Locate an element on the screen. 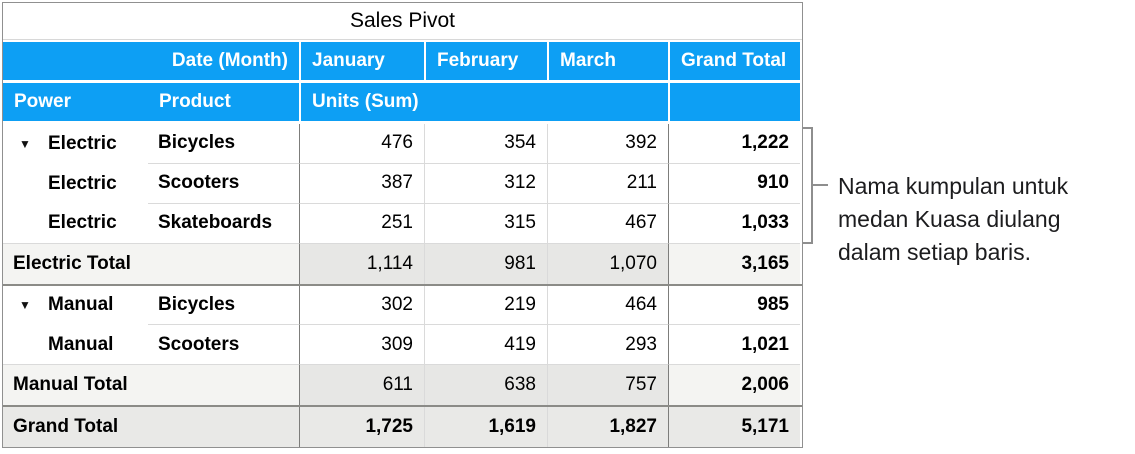  table-title-cell: Sales Pivot is located at coordinates (402, 21).